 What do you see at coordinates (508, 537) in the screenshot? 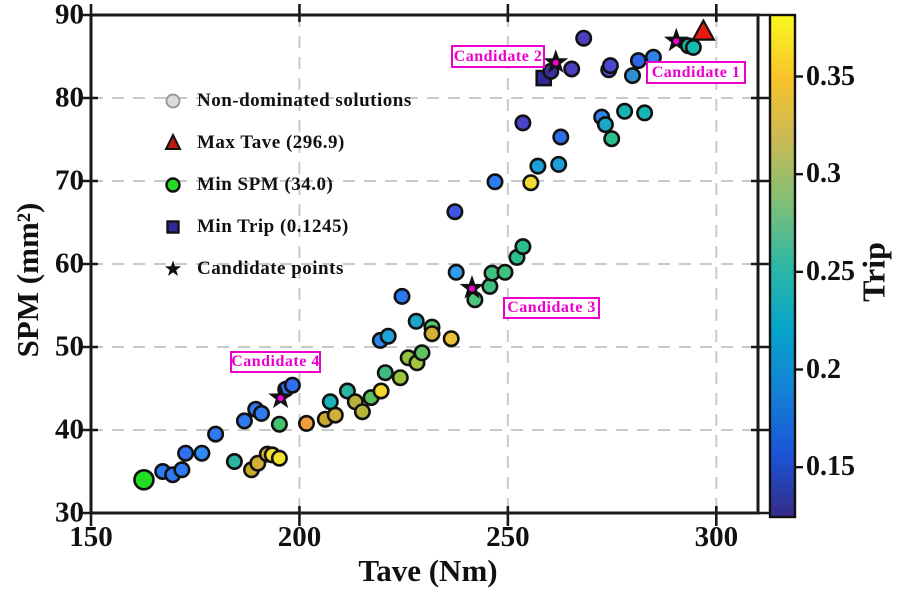
I see `x-tick-label-250: 250` at bounding box center [508, 537].